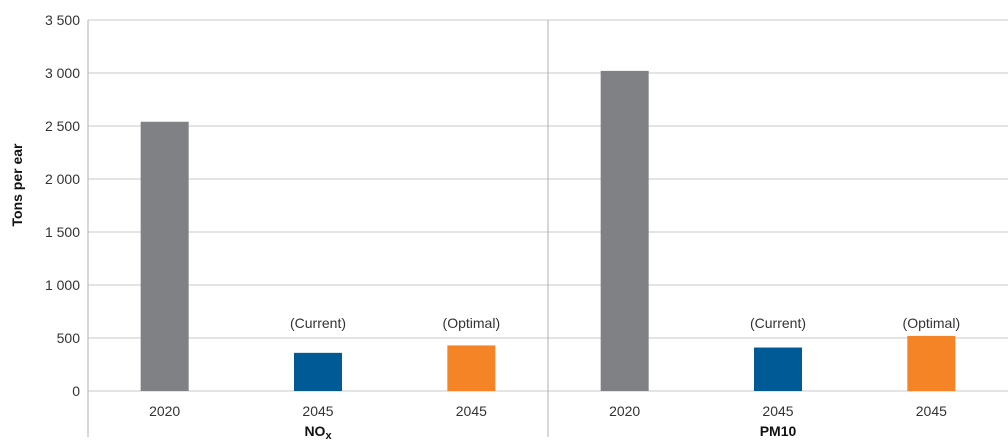 Image resolution: width=1008 pixels, height=440 pixels. I want to click on y-tick-label: 2 000, so click(62, 179).